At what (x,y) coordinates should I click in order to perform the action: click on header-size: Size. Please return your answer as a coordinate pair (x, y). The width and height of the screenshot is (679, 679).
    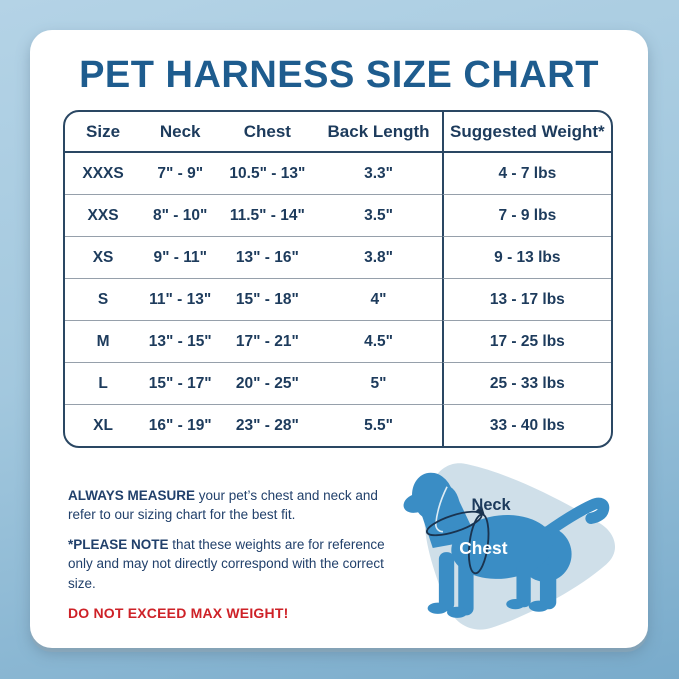
    Looking at the image, I should click on (103, 132).